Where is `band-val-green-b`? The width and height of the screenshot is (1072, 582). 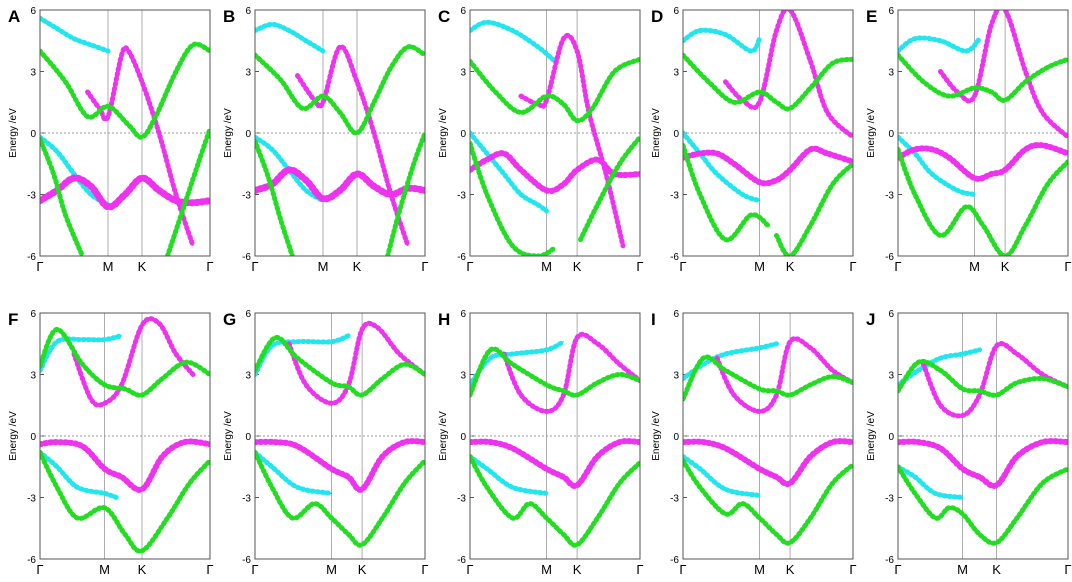 band-val-green-b is located at coordinates (813, 208).